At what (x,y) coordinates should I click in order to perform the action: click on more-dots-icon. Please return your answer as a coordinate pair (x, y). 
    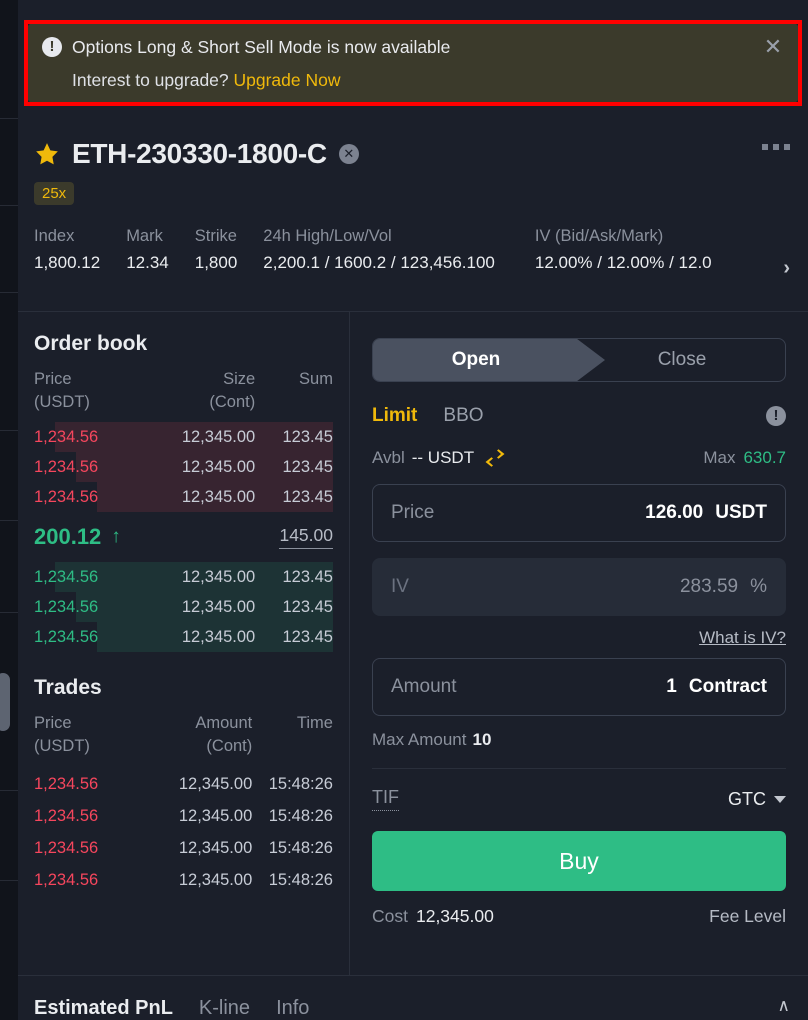
    Looking at the image, I should click on (776, 147).